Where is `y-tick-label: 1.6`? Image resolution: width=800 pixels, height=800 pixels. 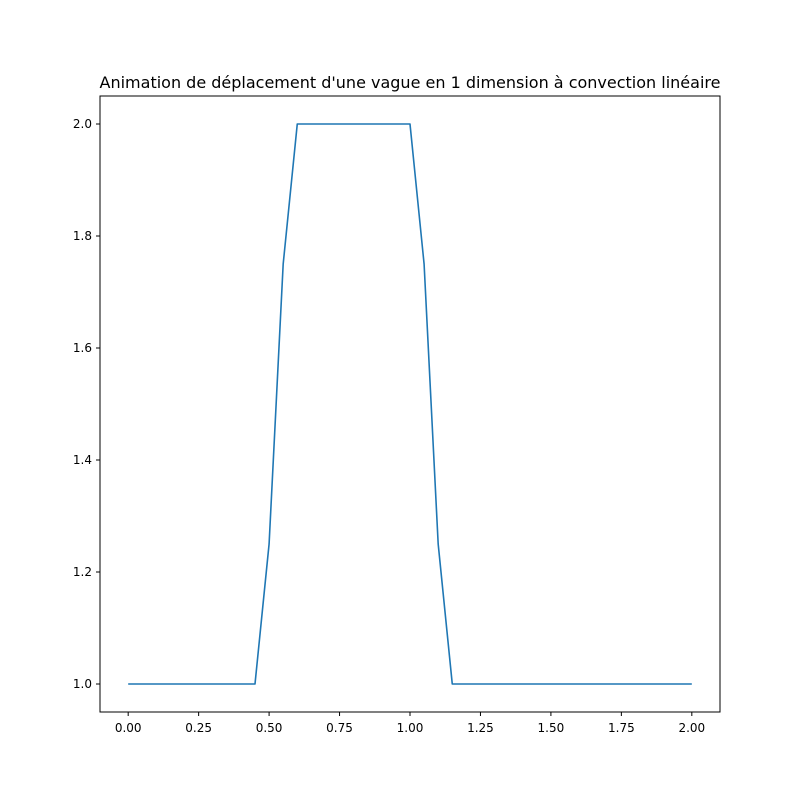 y-tick-label: 1.6 is located at coordinates (82, 348).